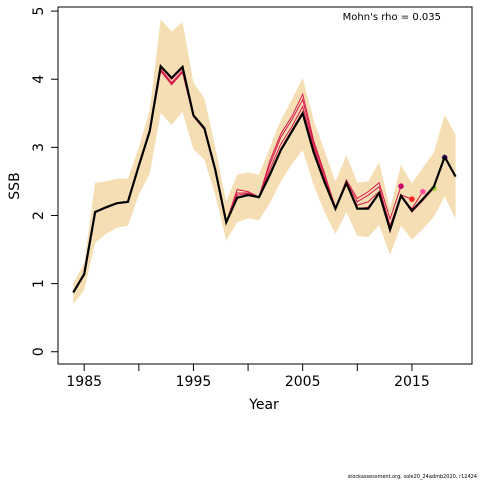 The image size is (480, 480). What do you see at coordinates (412, 382) in the screenshot?
I see `x-tick-label: 2015` at bounding box center [412, 382].